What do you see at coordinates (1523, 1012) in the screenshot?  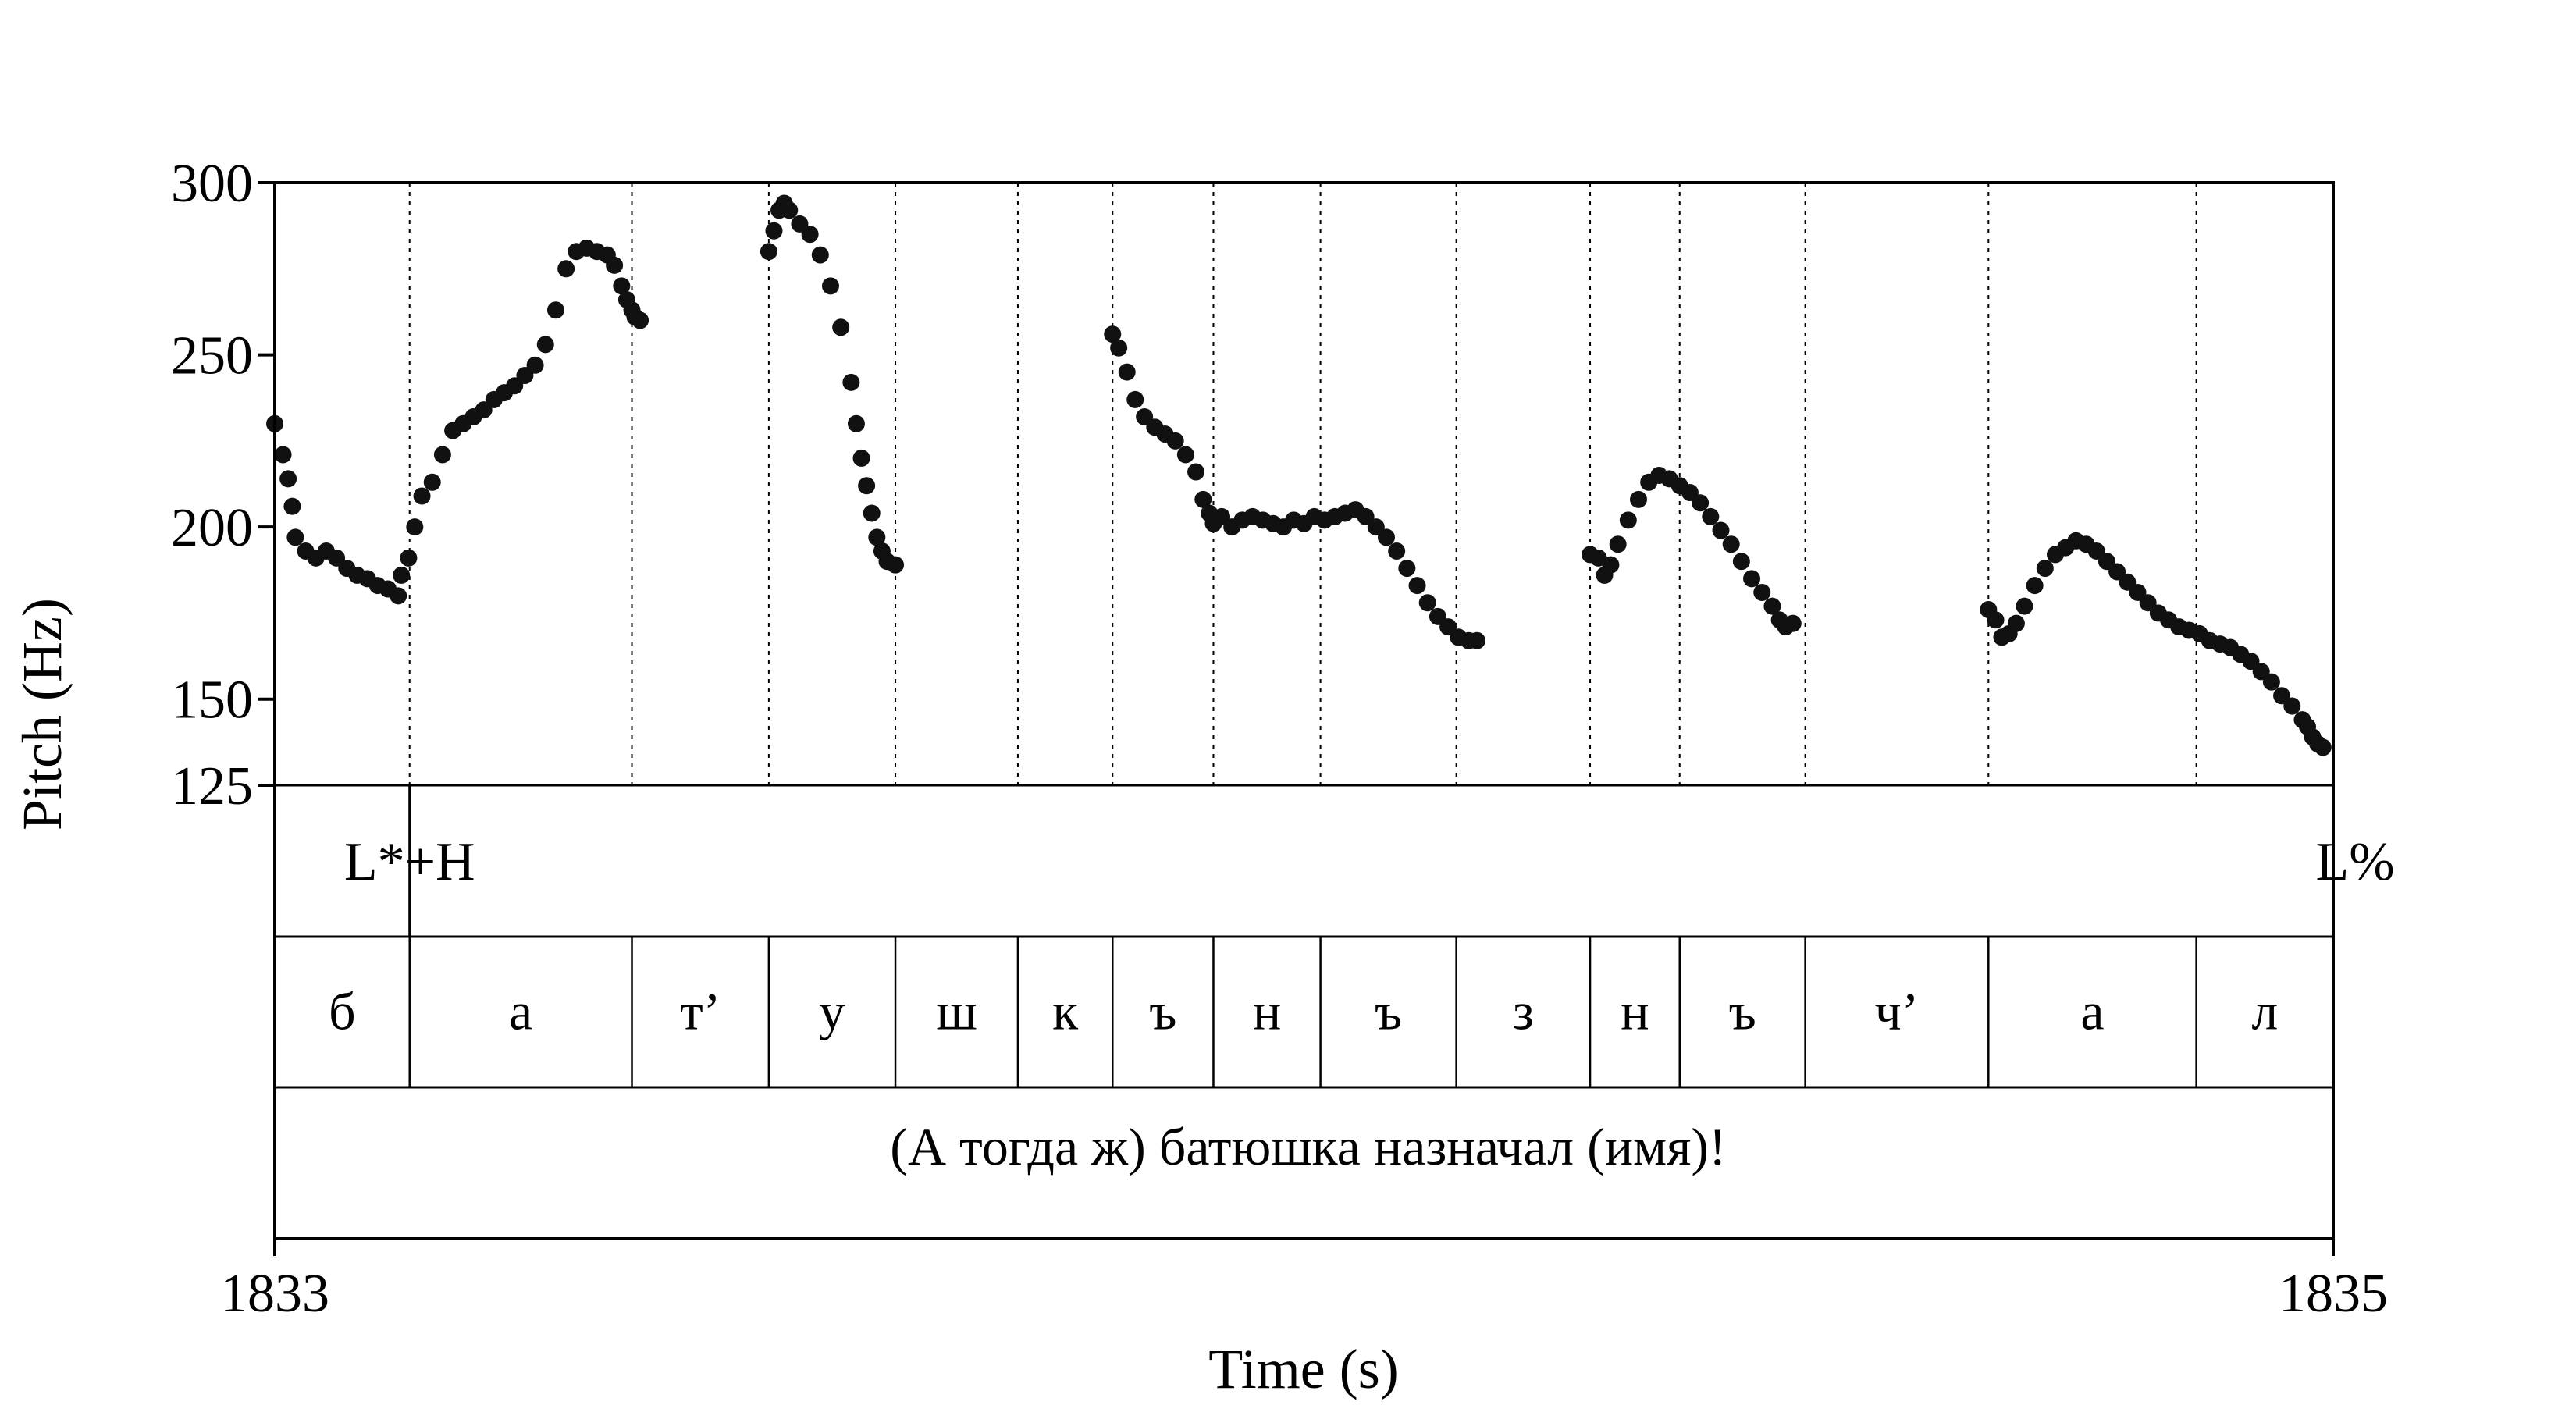 I see `segment-label: з` at bounding box center [1523, 1012].